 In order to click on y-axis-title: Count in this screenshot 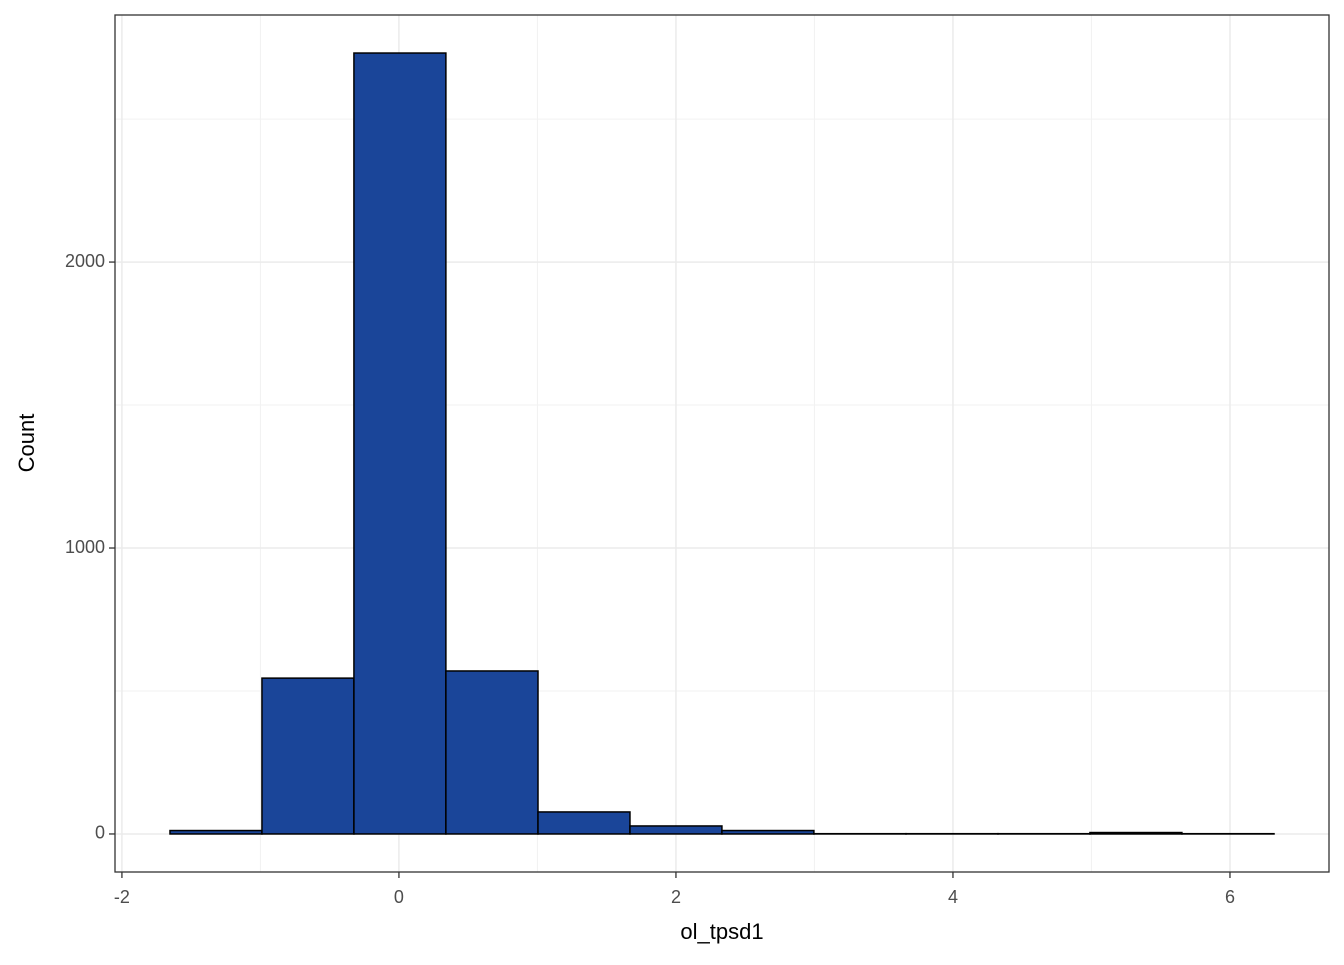, I will do `click(26, 443)`.